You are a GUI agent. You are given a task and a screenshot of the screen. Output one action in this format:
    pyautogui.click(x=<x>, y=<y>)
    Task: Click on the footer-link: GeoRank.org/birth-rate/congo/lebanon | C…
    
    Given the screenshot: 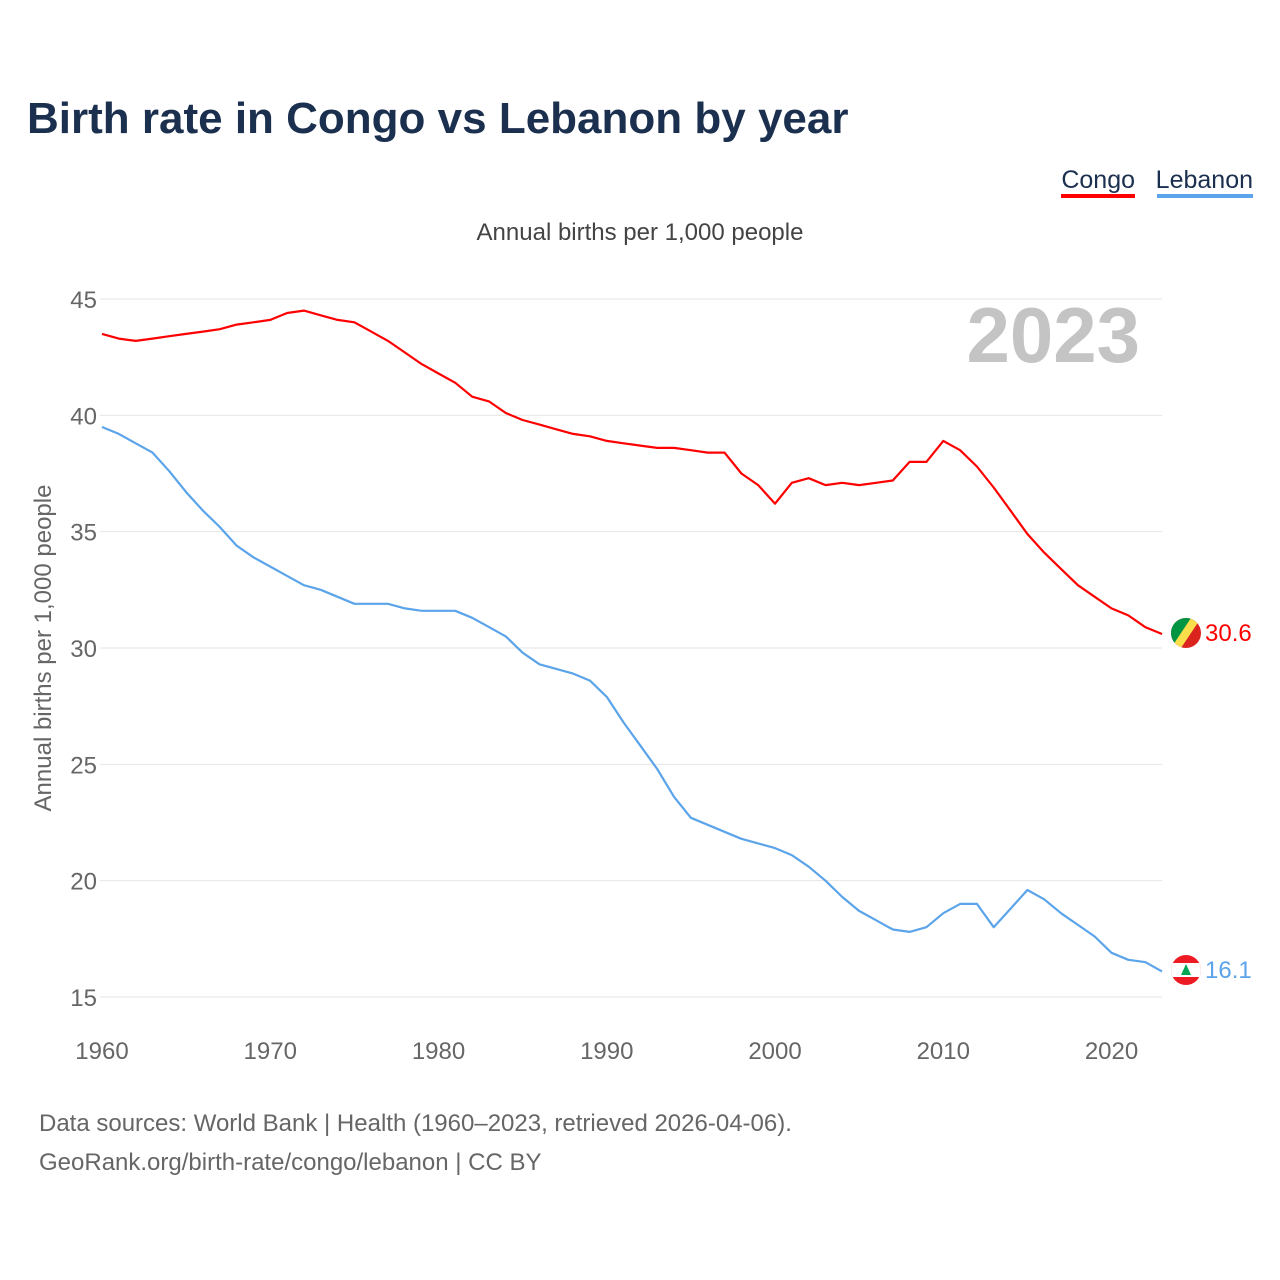 What is the action you would take?
    pyautogui.click(x=290, y=1162)
    